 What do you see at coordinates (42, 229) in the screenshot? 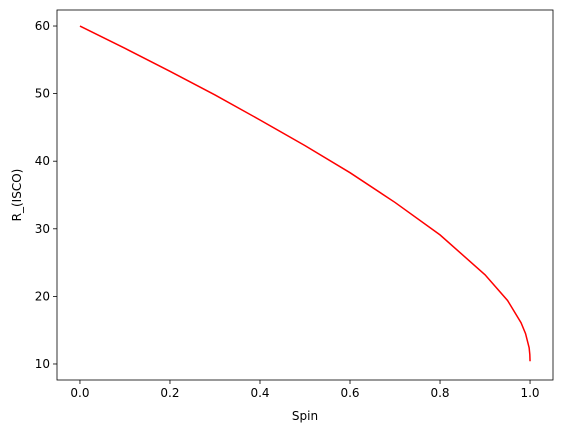
I see `y-tick-label: 30` at bounding box center [42, 229].